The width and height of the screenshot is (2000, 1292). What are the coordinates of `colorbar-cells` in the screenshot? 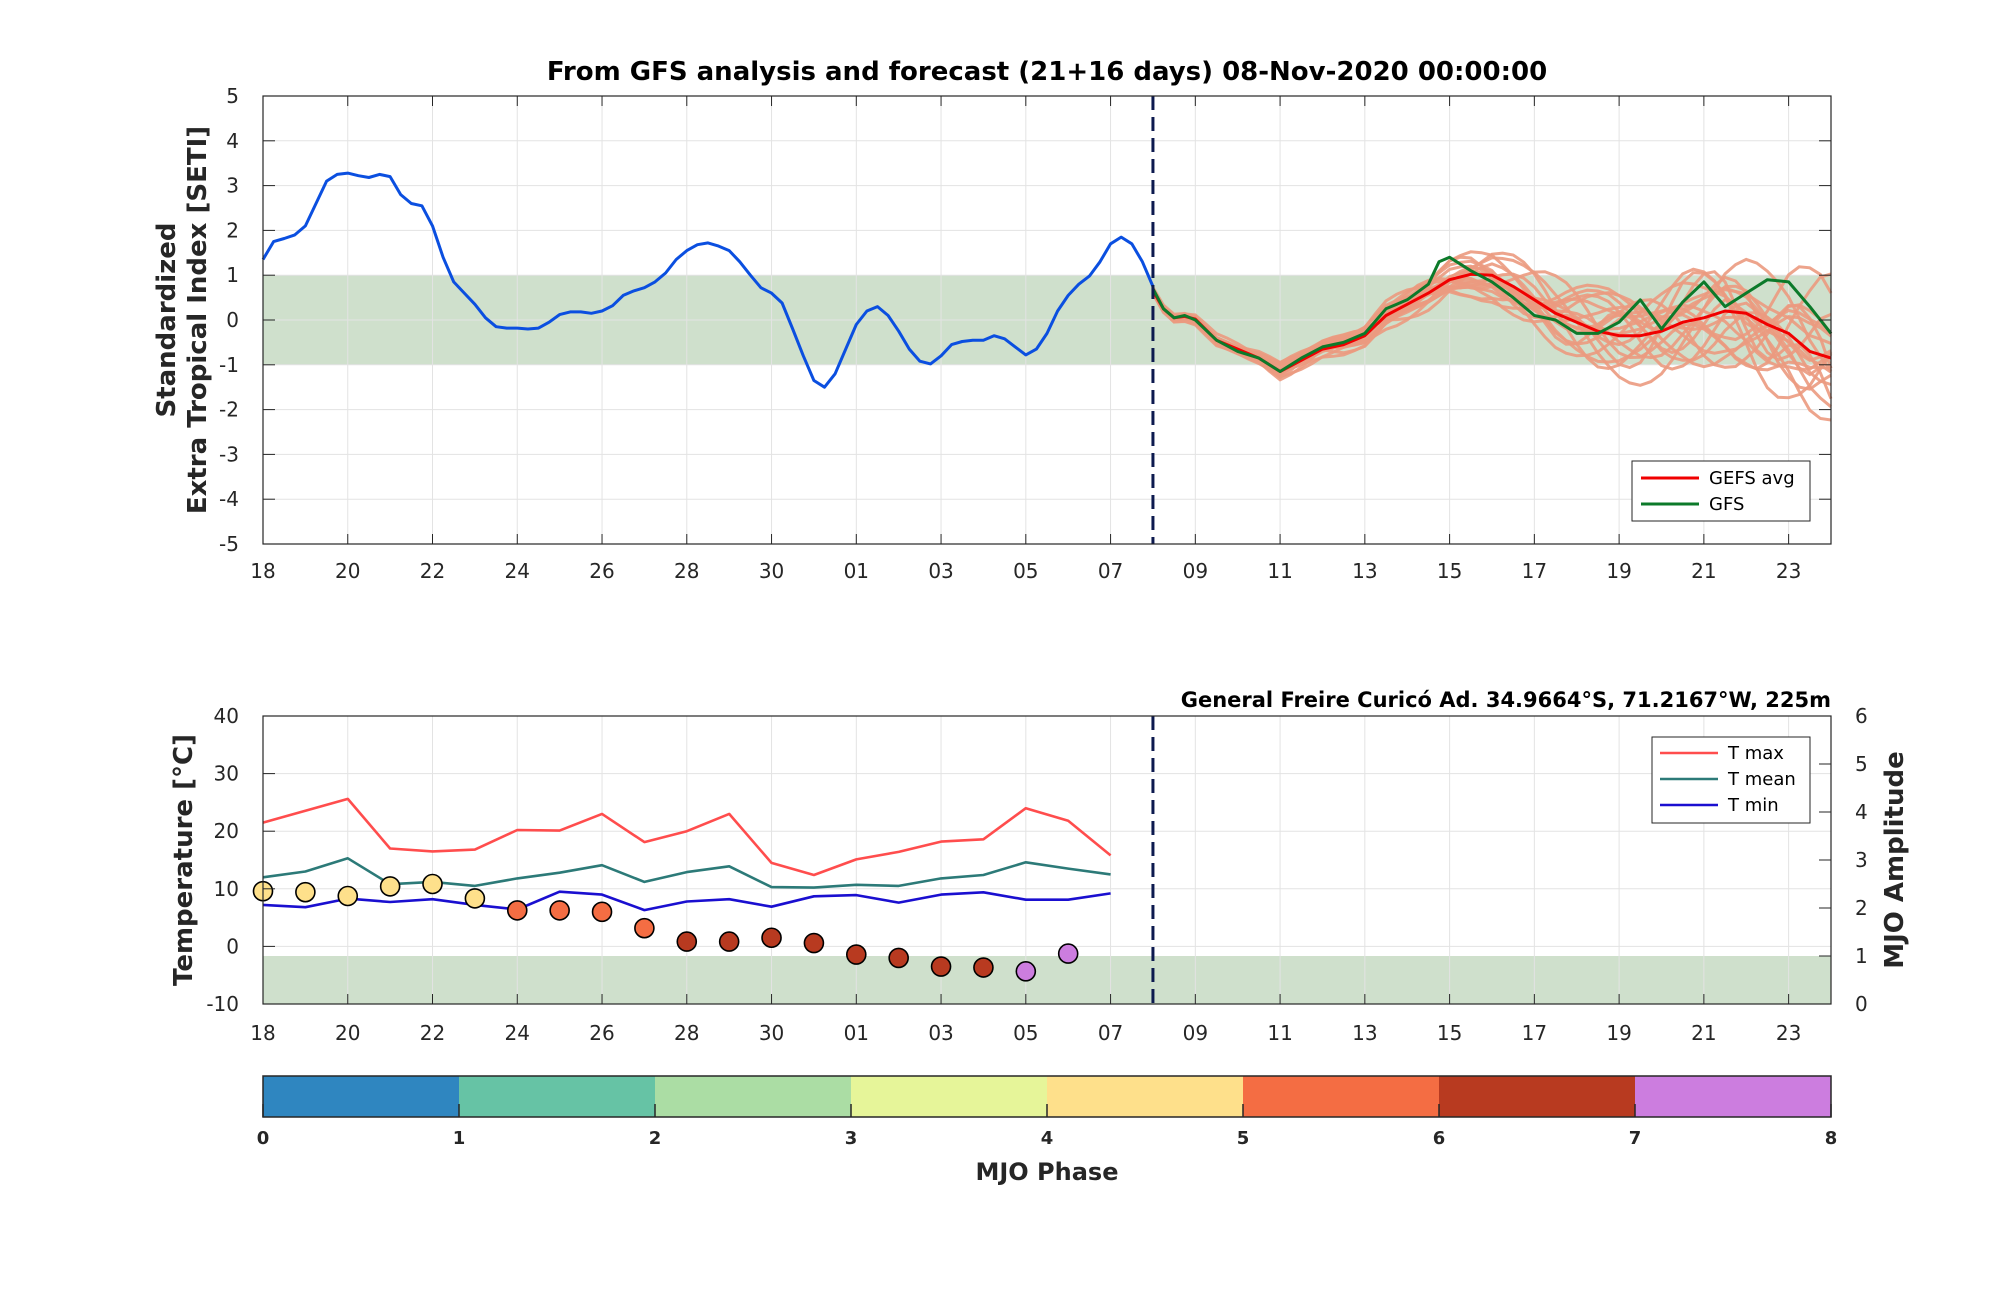 It's located at (1047, 1096).